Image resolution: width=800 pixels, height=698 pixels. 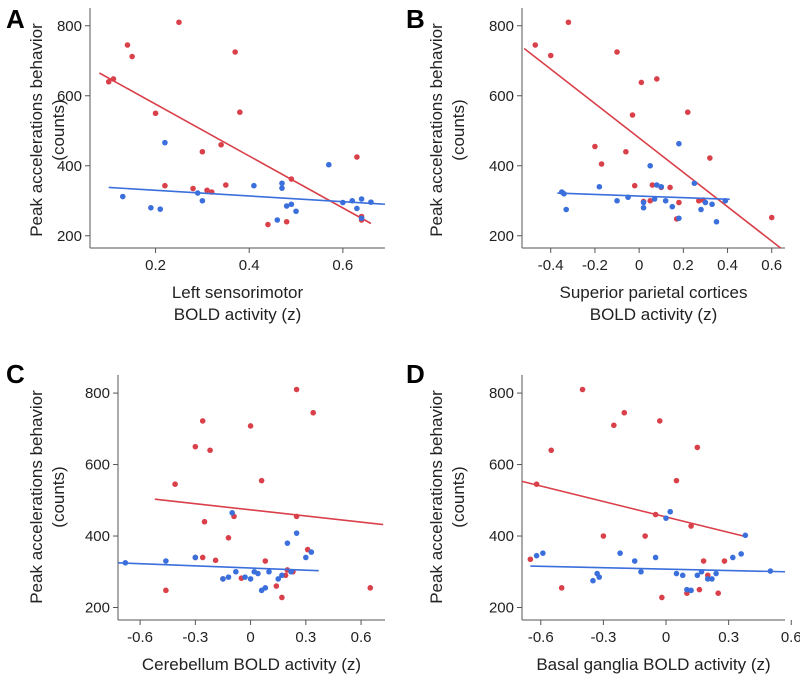 What do you see at coordinates (541, 637) in the screenshot?
I see `x-tick-label: -0.6` at bounding box center [541, 637].